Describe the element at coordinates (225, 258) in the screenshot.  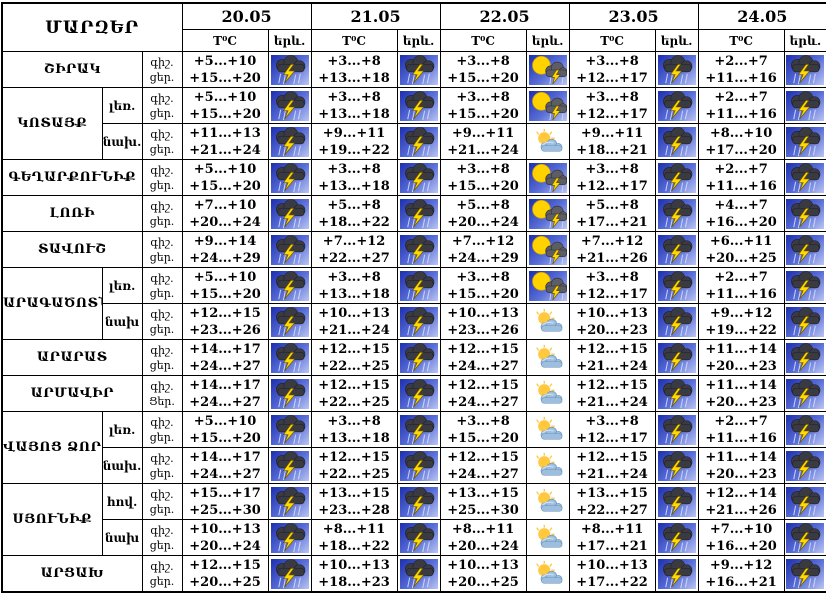
I see `day-temp: +24...+29` at that location.